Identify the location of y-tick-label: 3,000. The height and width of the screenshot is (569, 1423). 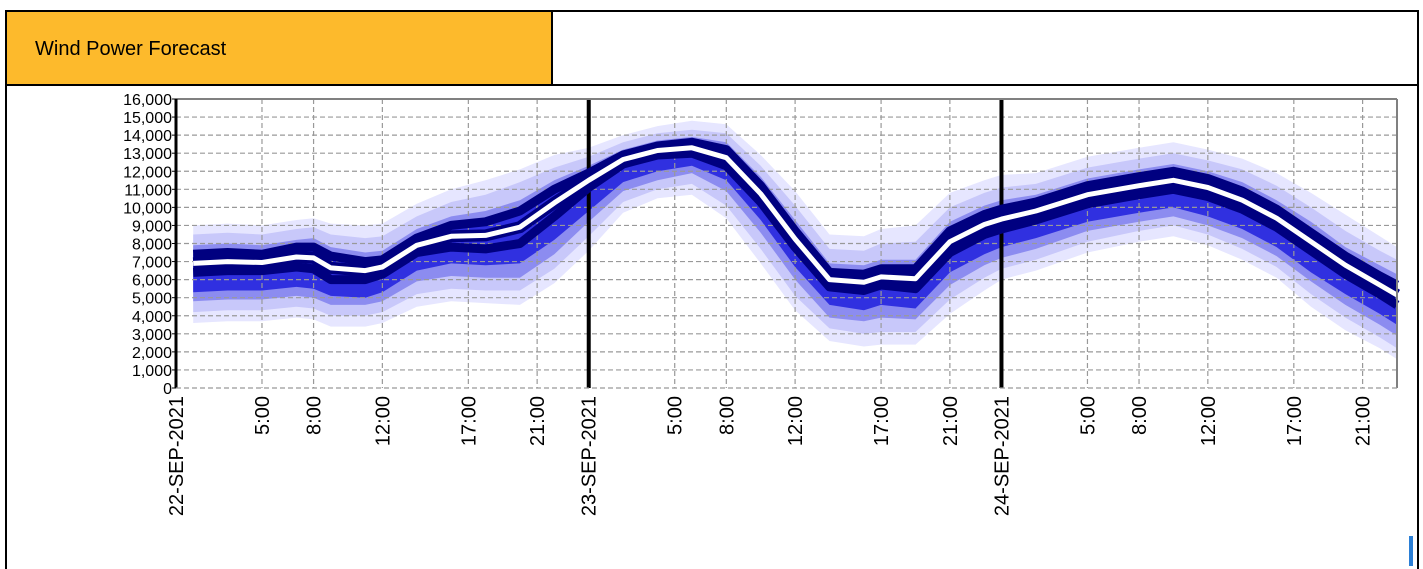
(152, 335).